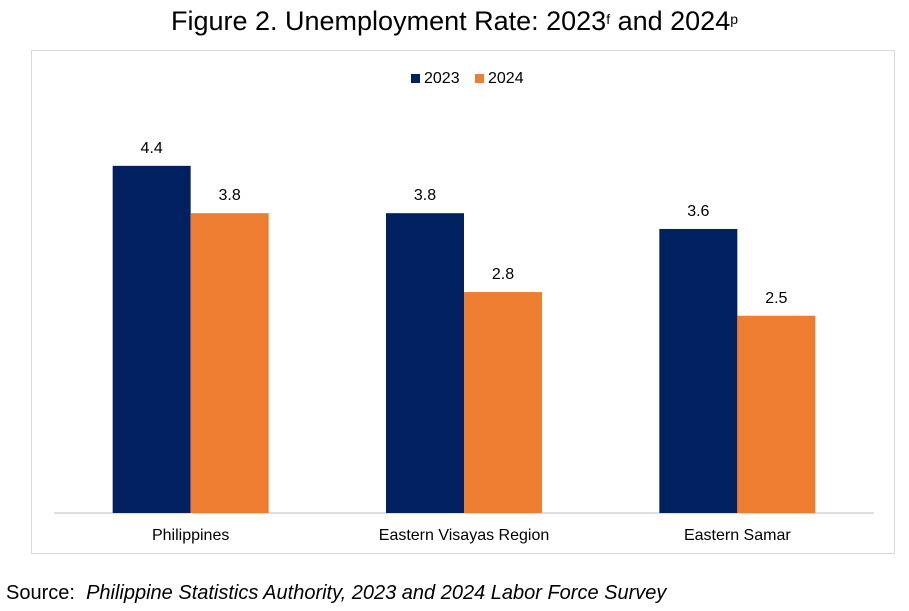 The width and height of the screenshot is (909, 611). I want to click on bar-2023-philippines, so click(151, 339).